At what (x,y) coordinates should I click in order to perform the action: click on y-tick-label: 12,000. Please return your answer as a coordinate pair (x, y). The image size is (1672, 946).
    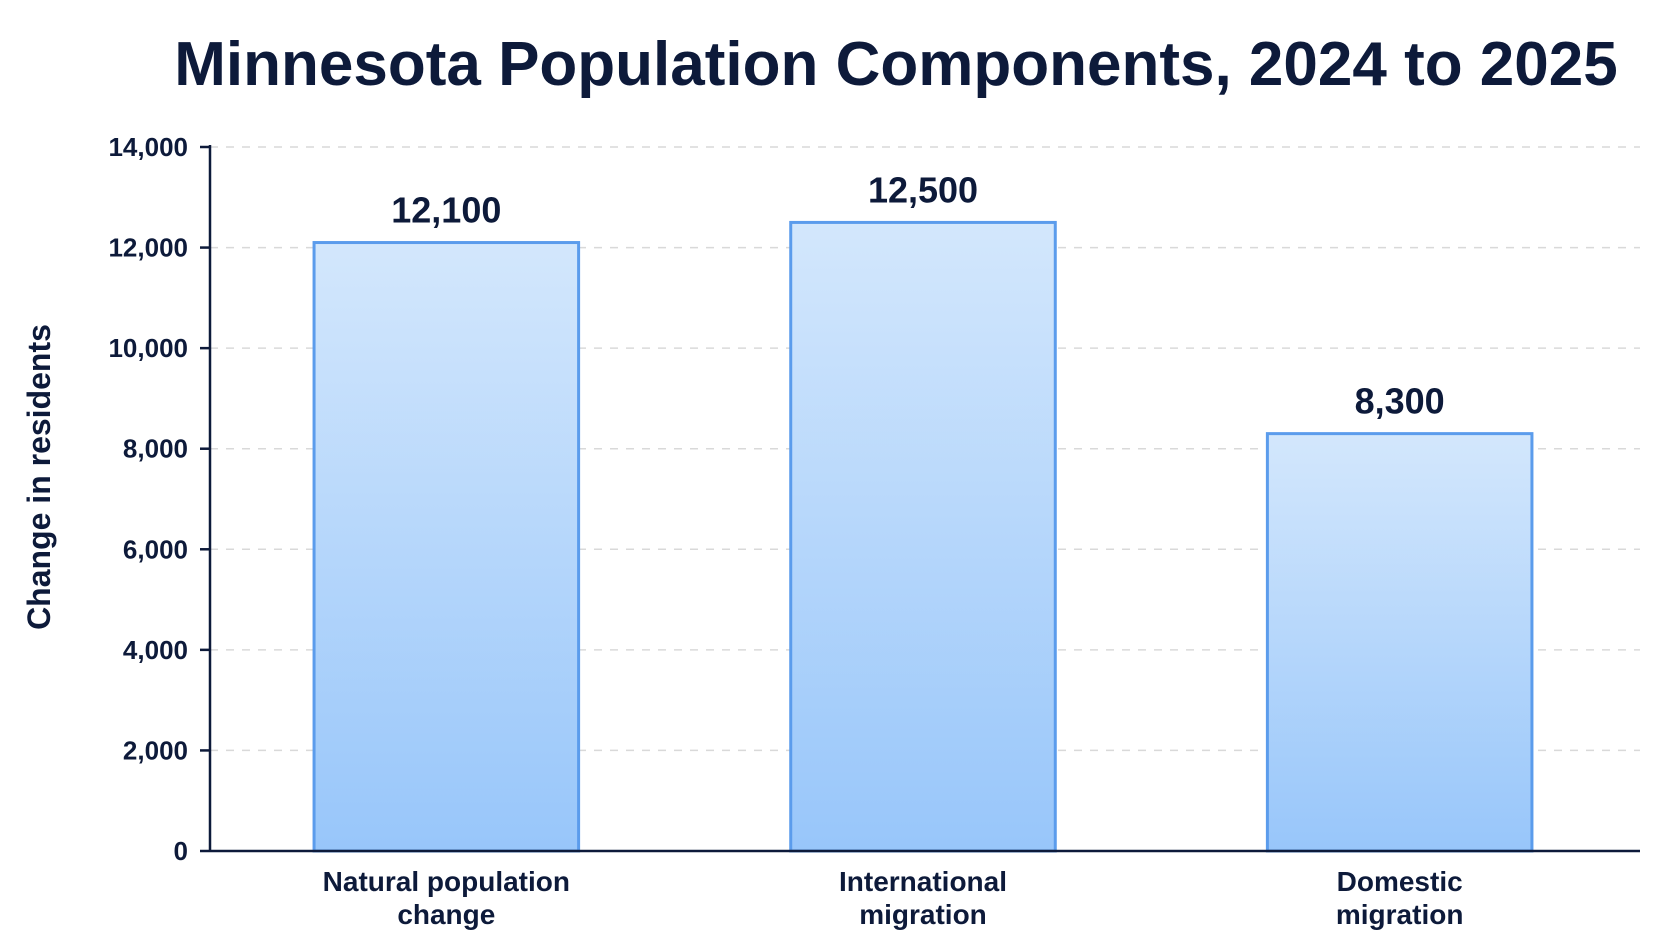
    Looking at the image, I should click on (148, 248).